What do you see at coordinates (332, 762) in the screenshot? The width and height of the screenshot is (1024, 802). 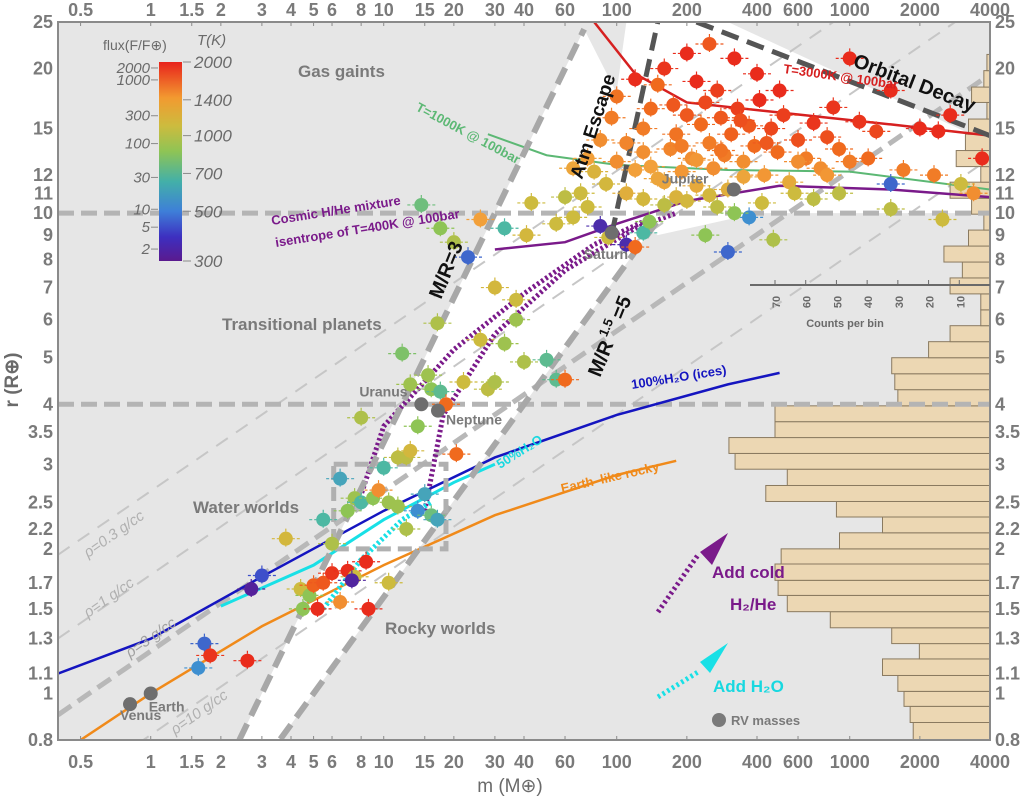 I see `x-tick-label: 6` at bounding box center [332, 762].